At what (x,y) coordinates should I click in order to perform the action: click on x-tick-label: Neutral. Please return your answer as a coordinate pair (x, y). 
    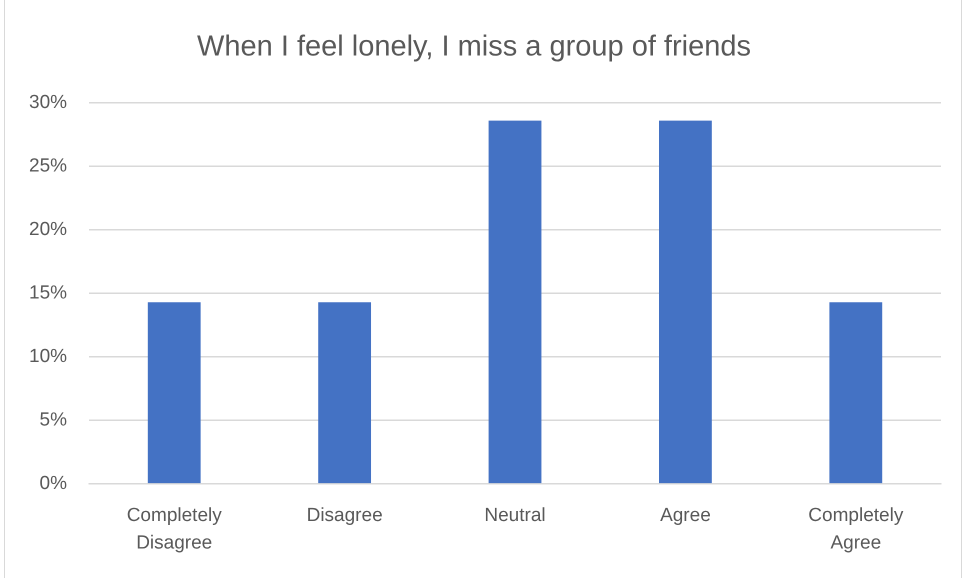
    Looking at the image, I should click on (515, 515).